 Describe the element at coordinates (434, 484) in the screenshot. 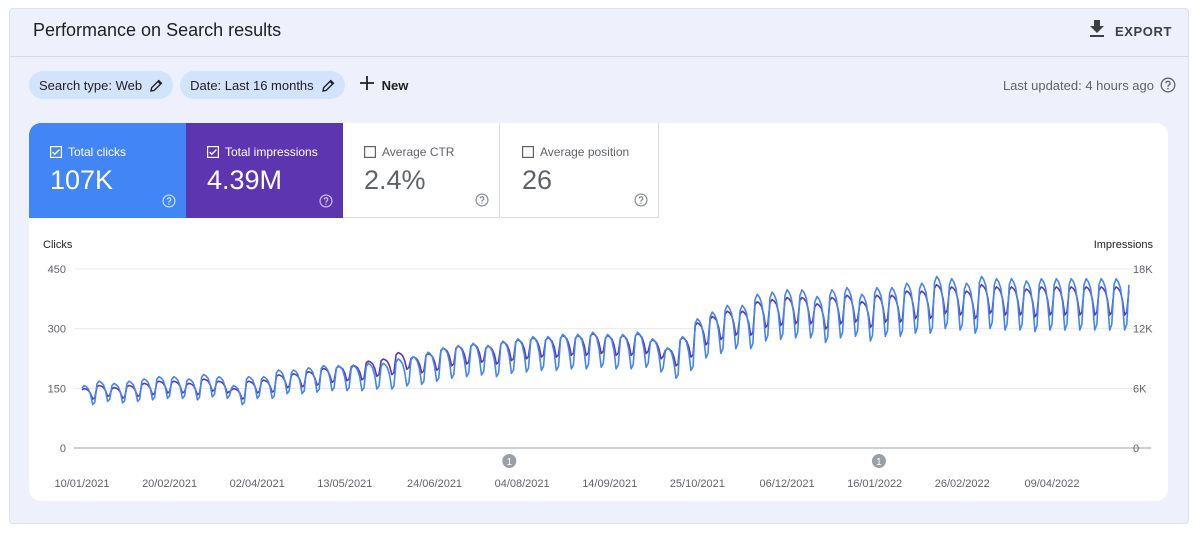

I see `x-tick-label: 24/06/2021` at that location.